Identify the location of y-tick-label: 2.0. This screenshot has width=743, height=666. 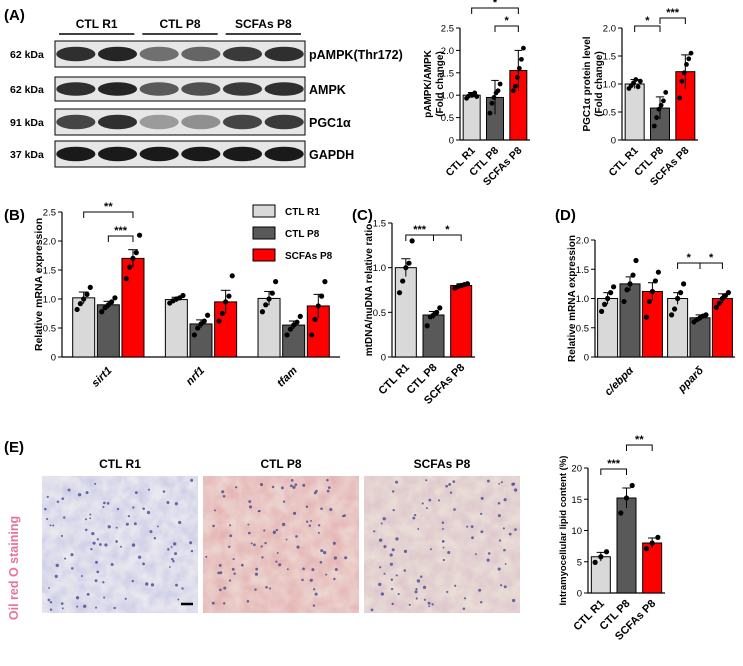
(609, 29).